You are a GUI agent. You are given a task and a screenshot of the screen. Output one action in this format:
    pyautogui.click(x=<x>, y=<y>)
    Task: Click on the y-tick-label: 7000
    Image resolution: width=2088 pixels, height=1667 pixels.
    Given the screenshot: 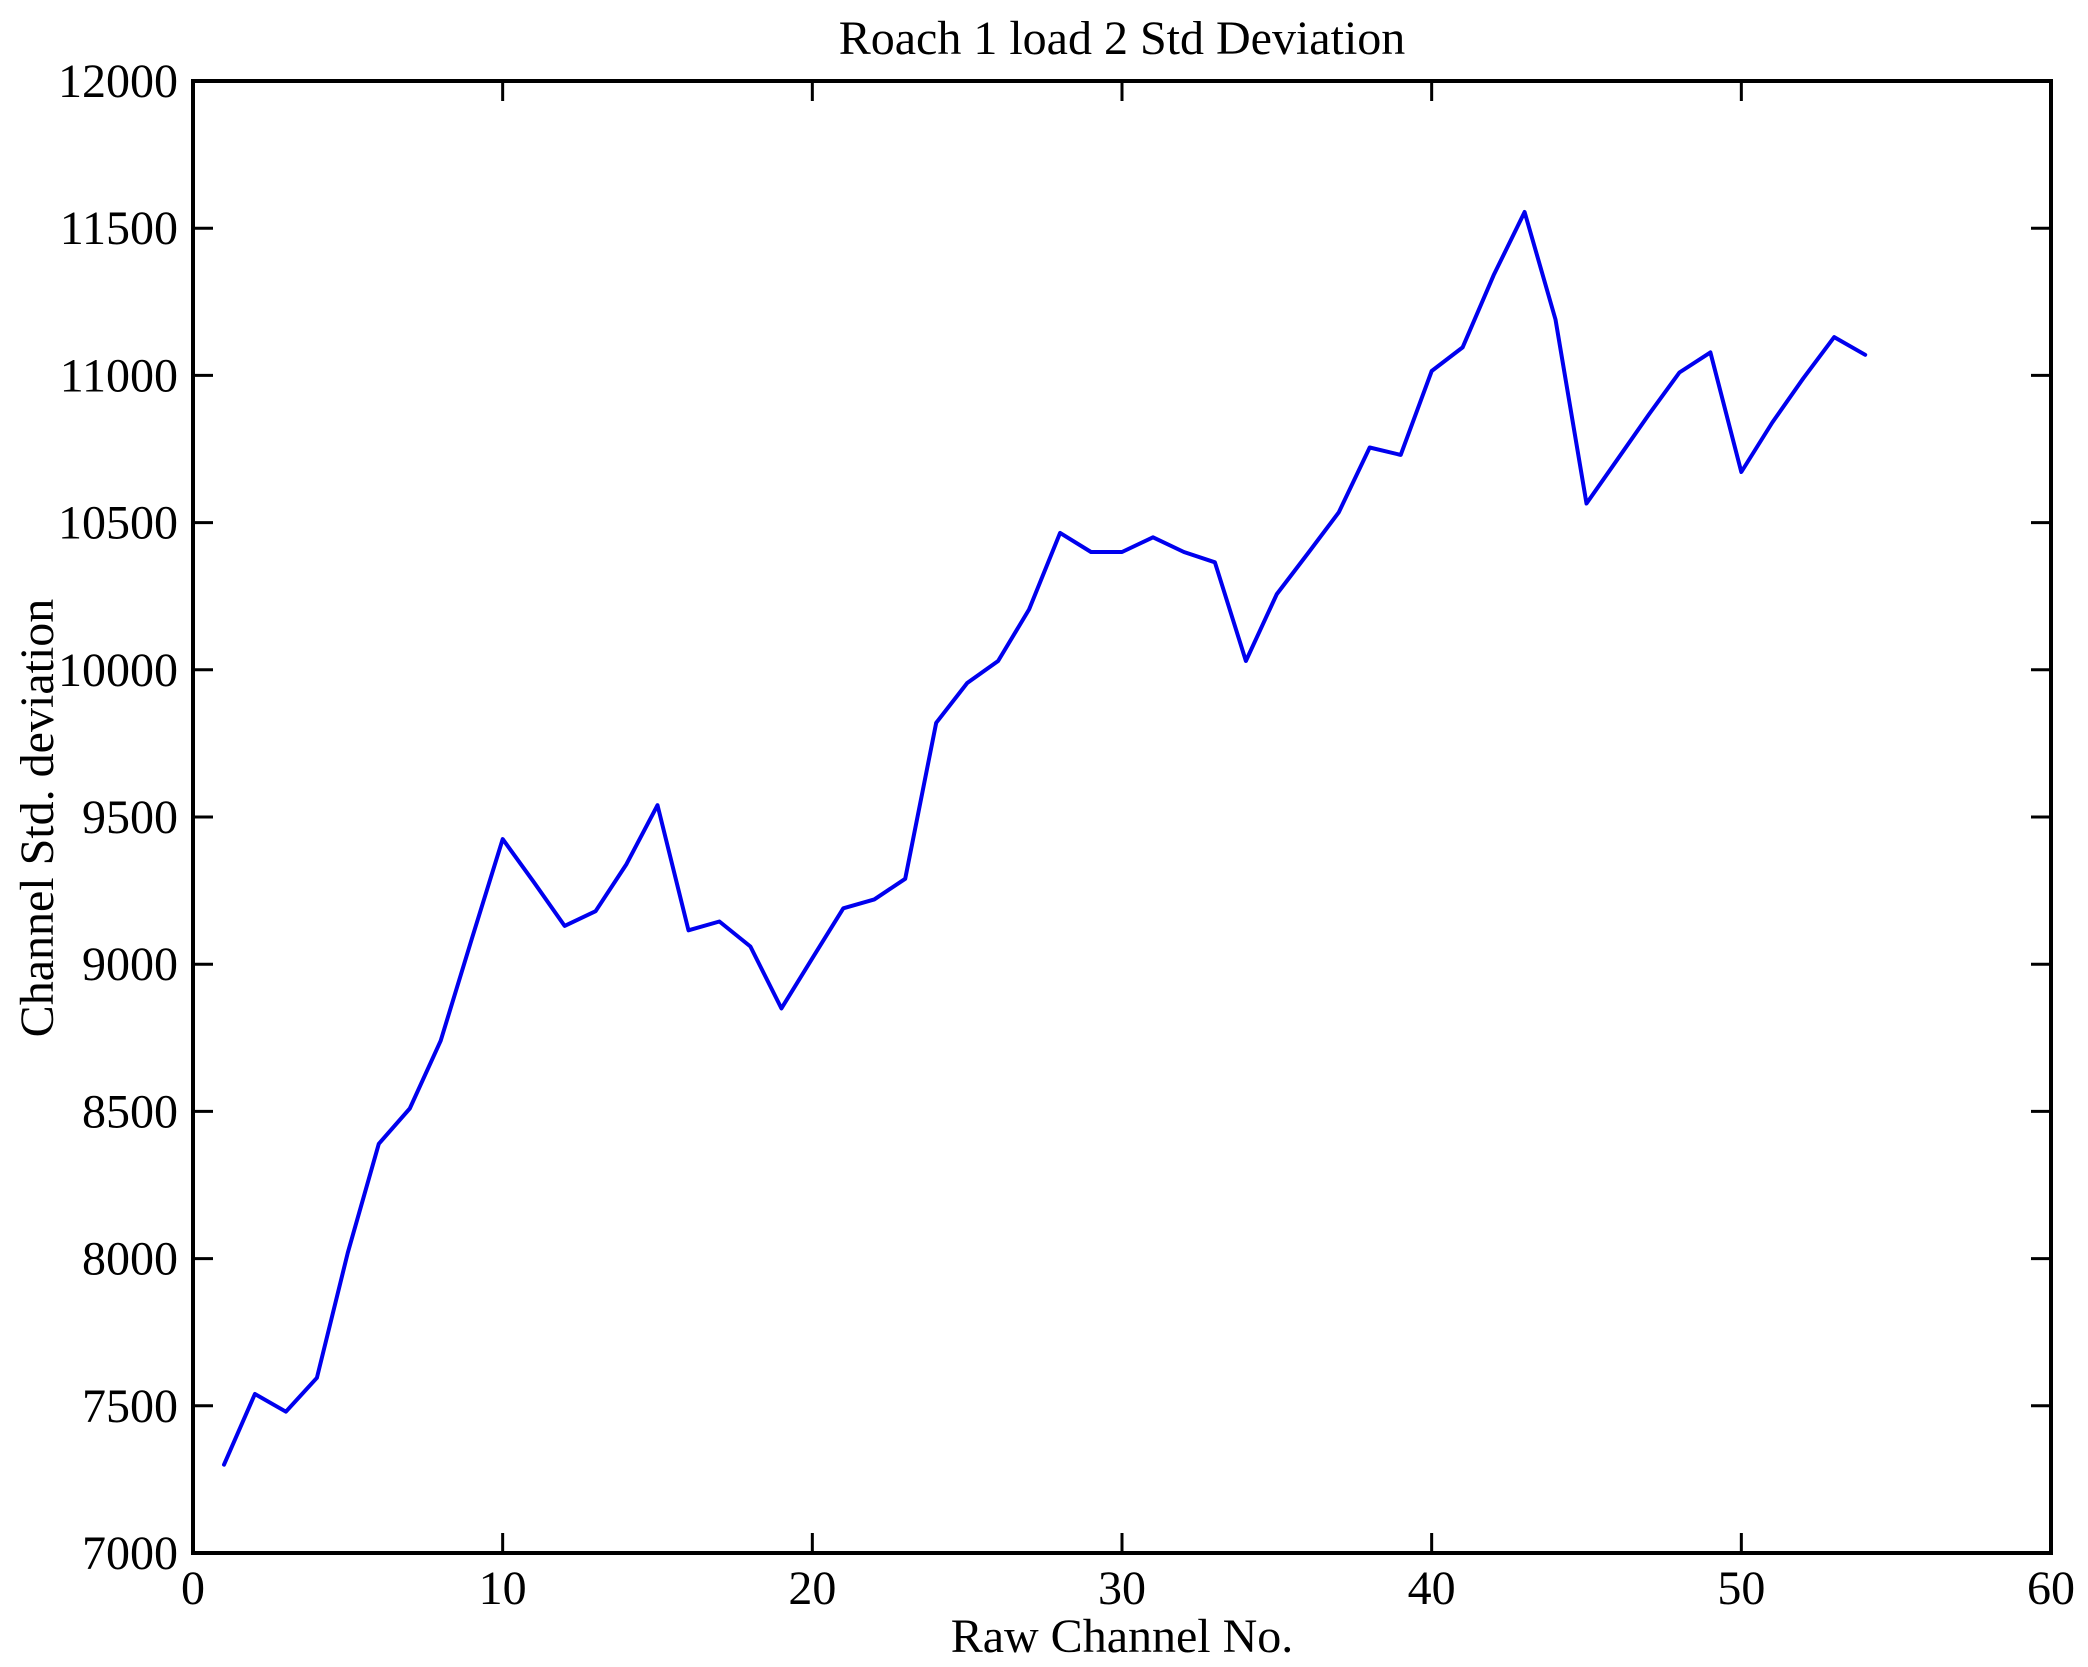 What is the action you would take?
    pyautogui.click(x=130, y=1553)
    